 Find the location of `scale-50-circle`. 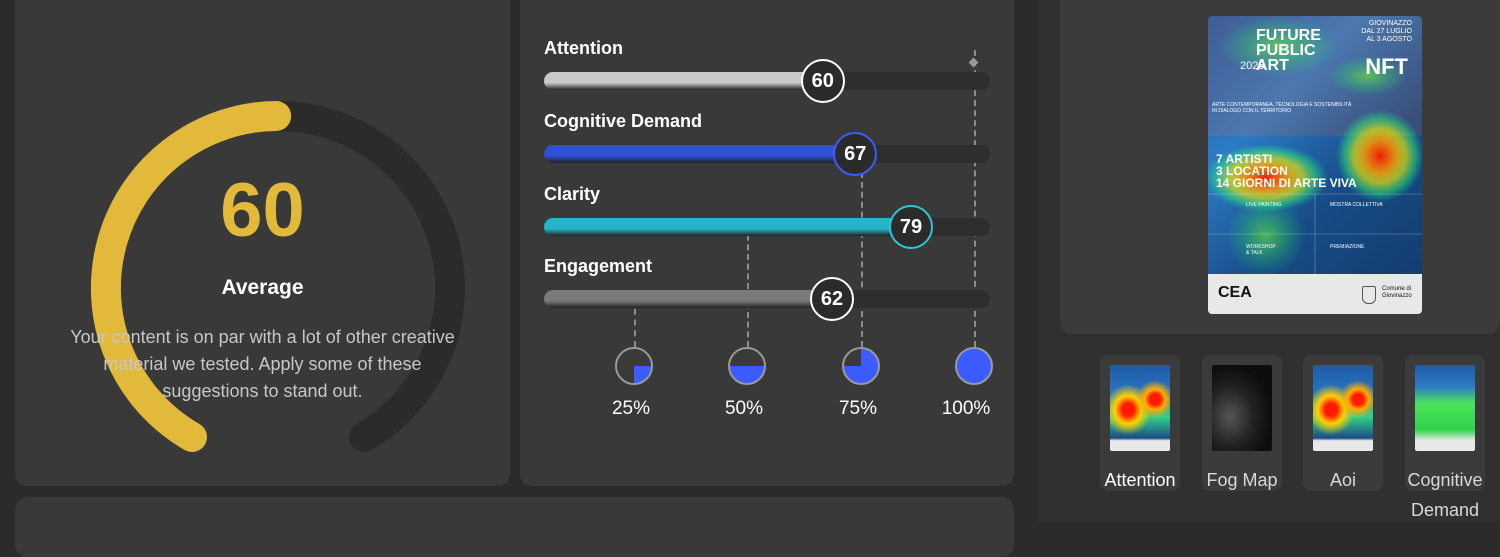

scale-50-circle is located at coordinates (747, 366).